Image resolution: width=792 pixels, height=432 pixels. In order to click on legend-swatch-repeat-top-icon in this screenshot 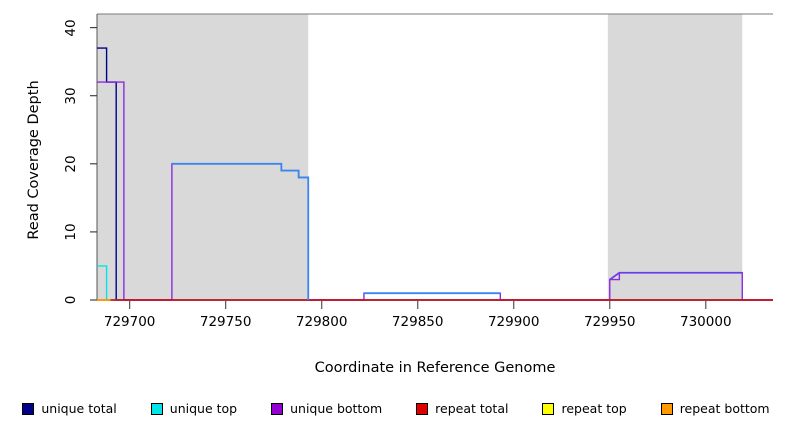, I will do `click(548, 409)`.